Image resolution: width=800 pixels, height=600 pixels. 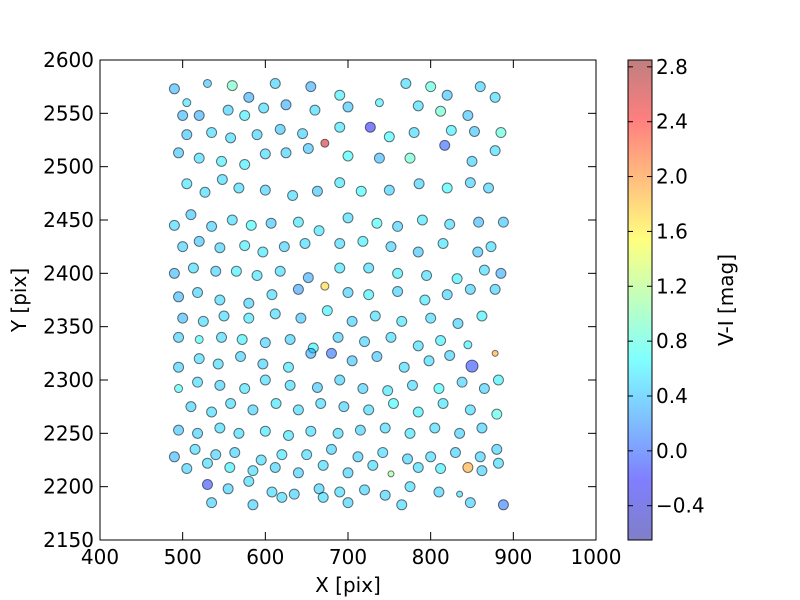 What do you see at coordinates (348, 557) in the screenshot?
I see `x-tick-label: 700` at bounding box center [348, 557].